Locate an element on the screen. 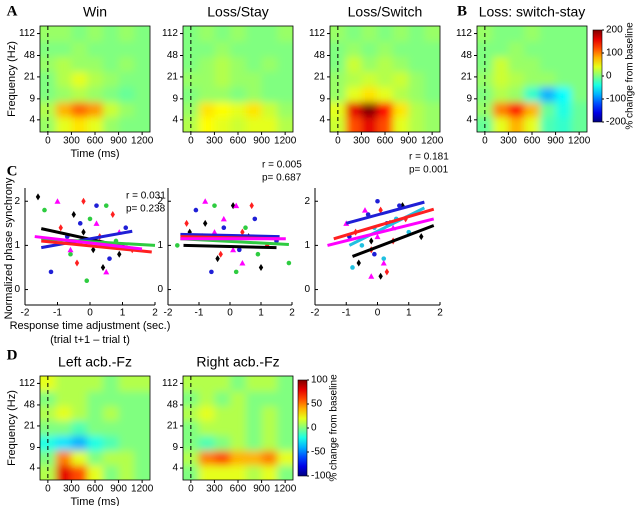 This screenshot has height=506, width=640. x-tick-label: 2 is located at coordinates (440, 313).